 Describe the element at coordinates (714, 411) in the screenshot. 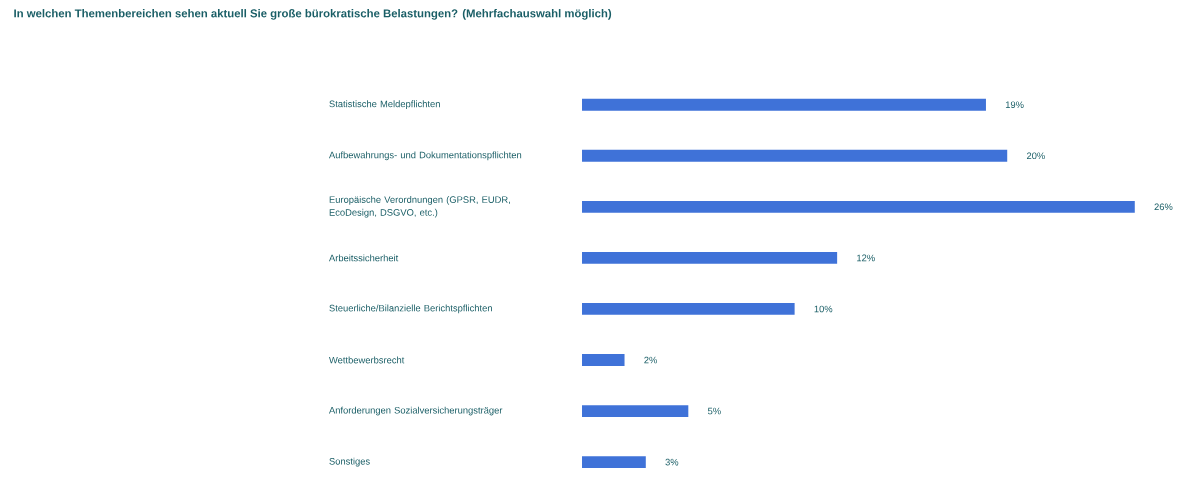

I see `data-label: 5%` at that location.